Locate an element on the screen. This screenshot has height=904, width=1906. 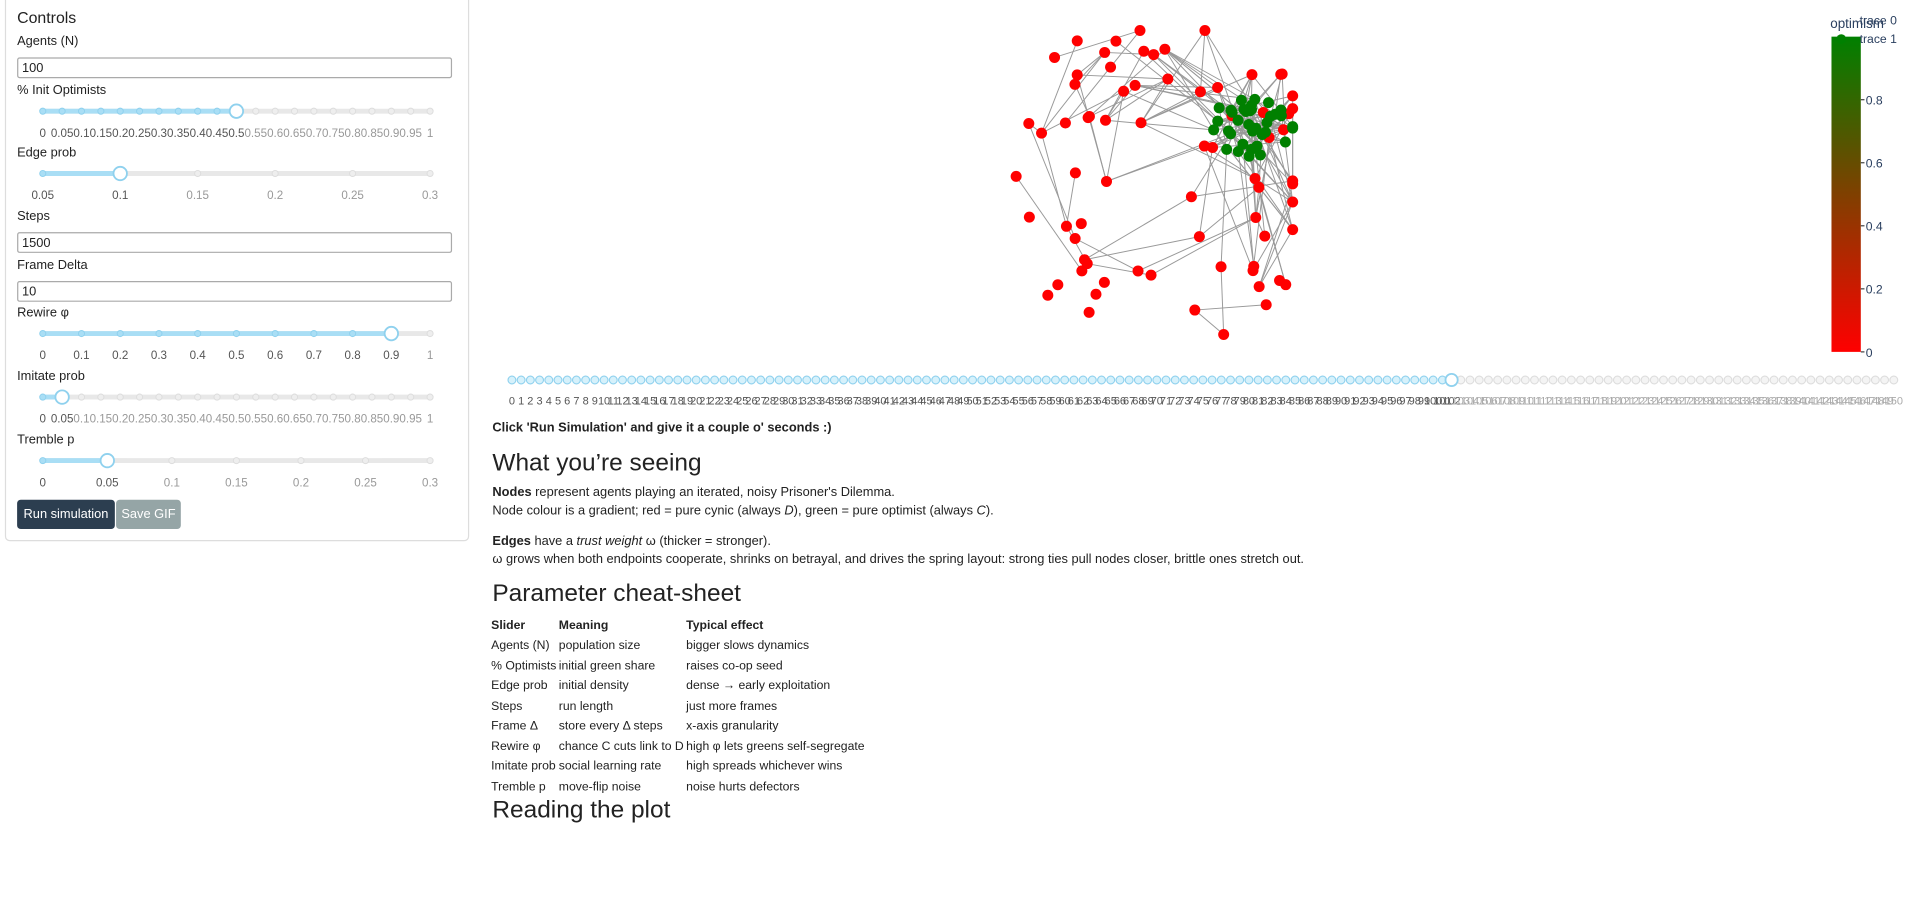
frame-tick-label: 71 is located at coordinates (1166, 401).